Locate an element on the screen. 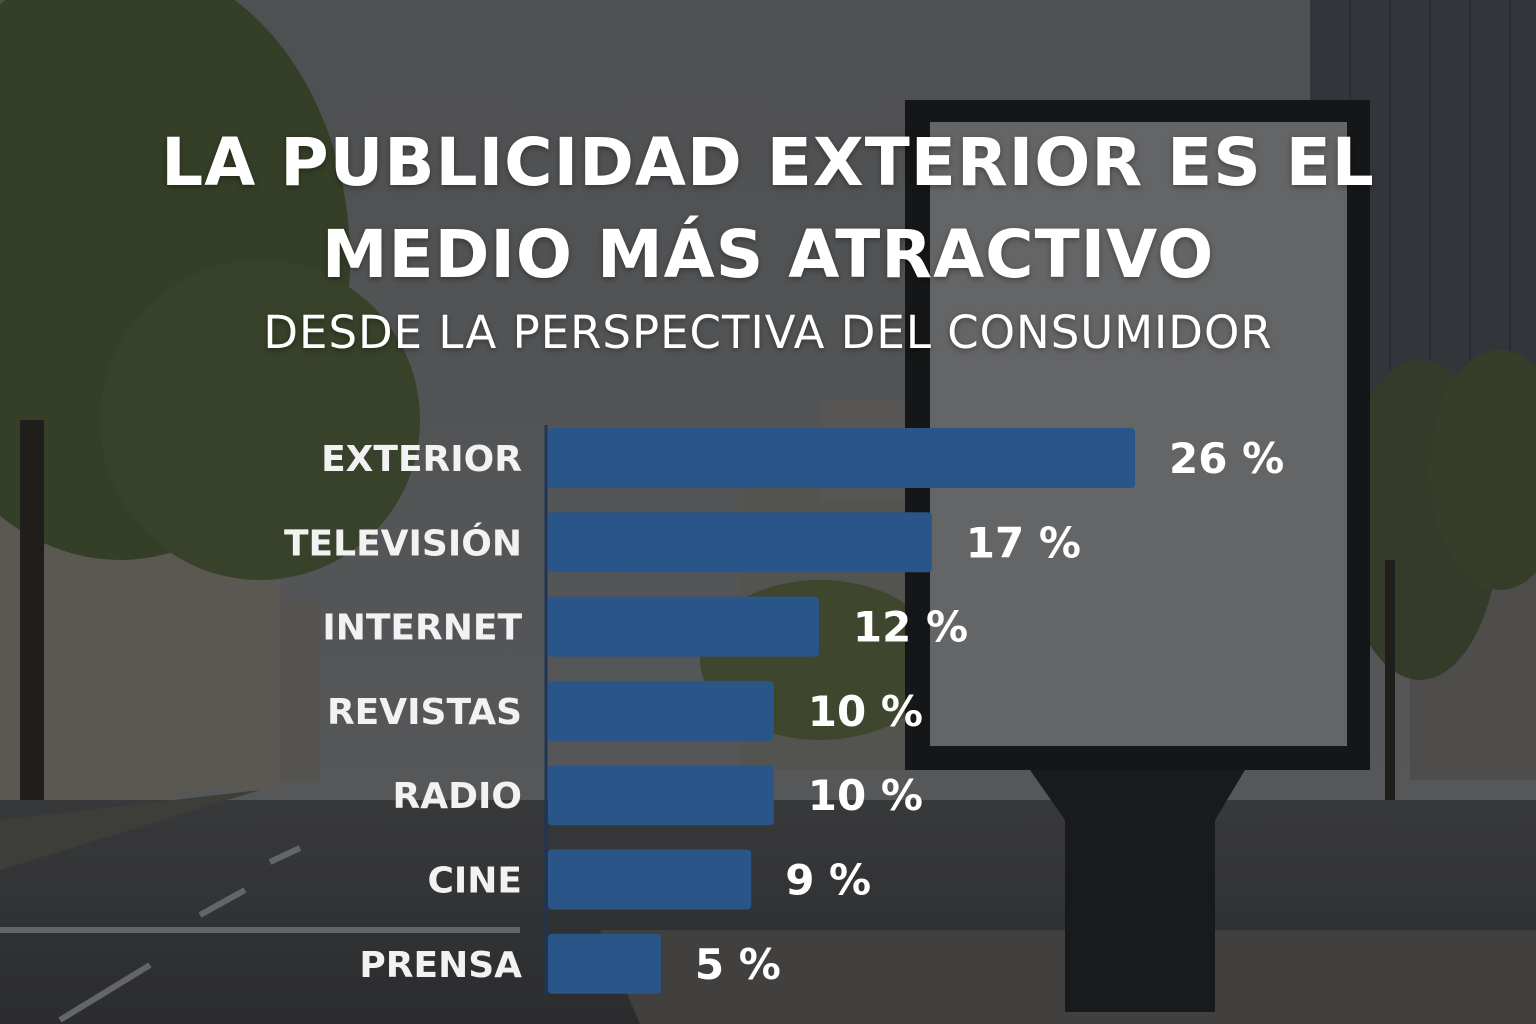 This screenshot has width=1536, height=1024. chart-subtitle: DESDE LA PERSPECTIVA DEL CONSUMIDOR is located at coordinates (768, 332).